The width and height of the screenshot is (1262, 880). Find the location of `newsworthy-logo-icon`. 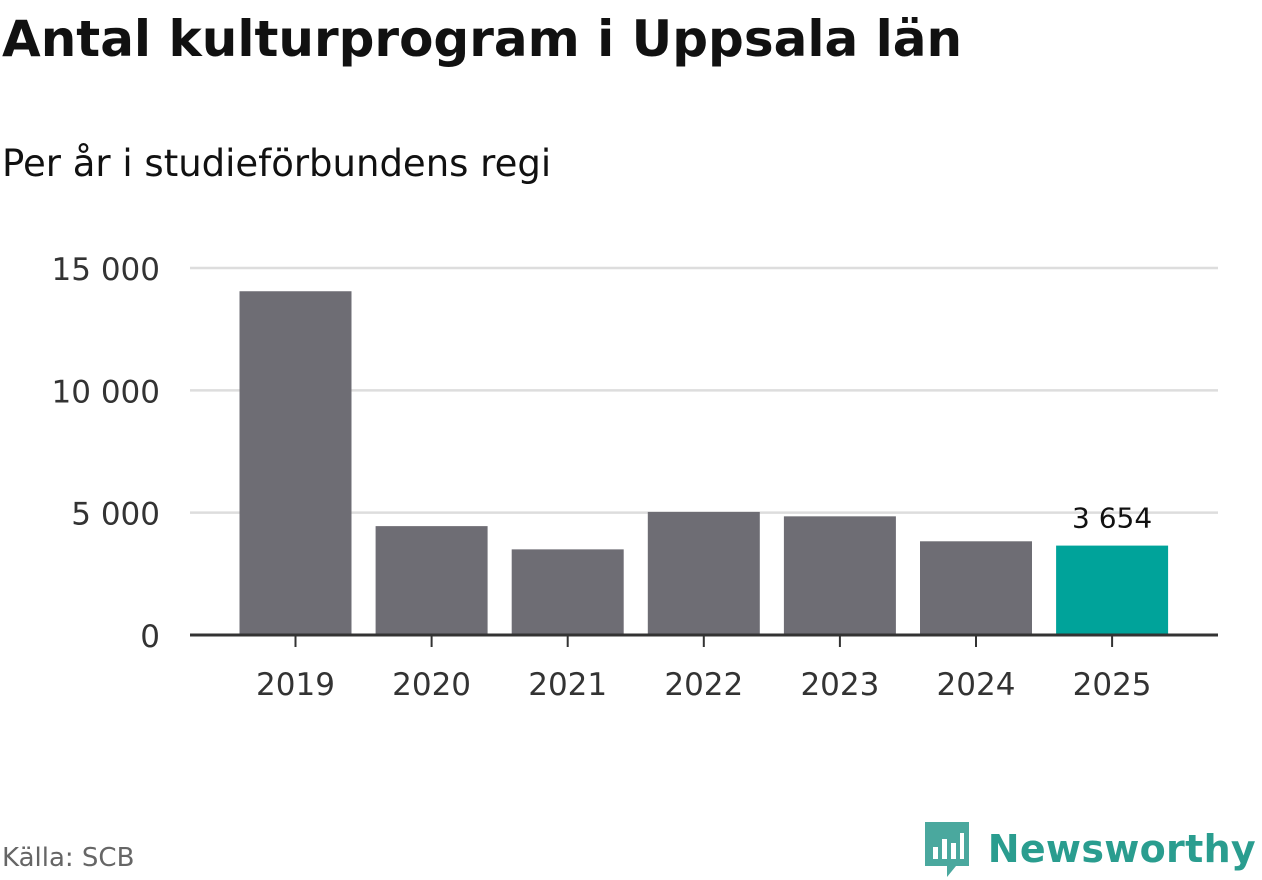

newsworthy-logo-icon is located at coordinates (946, 849).